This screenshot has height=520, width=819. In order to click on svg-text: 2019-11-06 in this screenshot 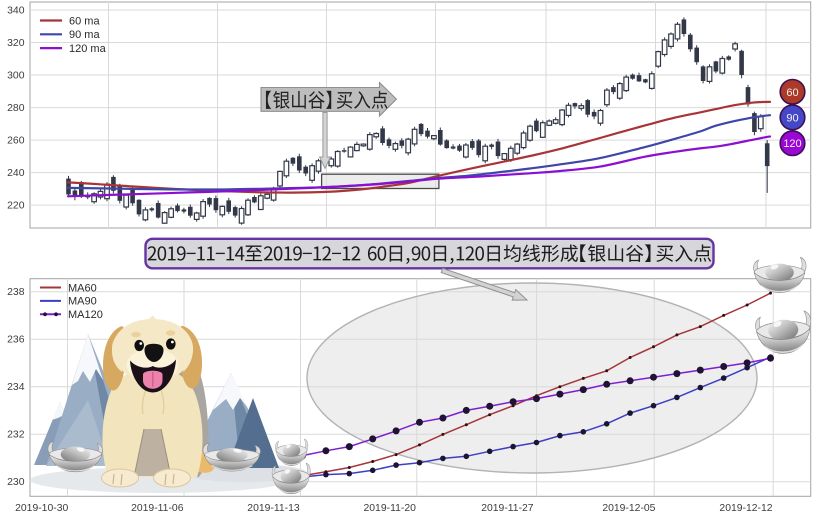, I will do `click(157, 508)`.